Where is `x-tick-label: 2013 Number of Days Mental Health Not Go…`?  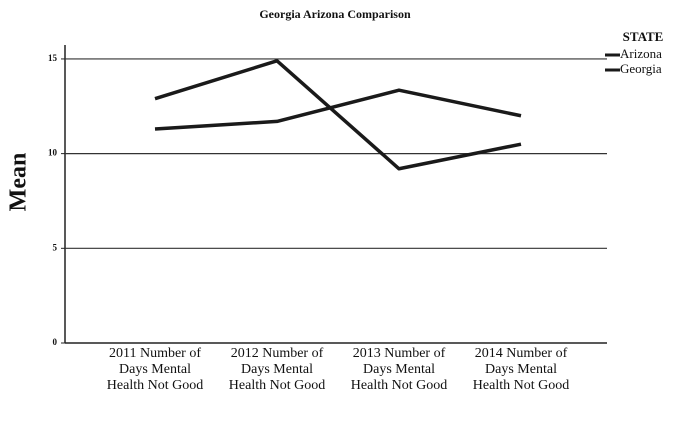
x-tick-label: 2013 Number of Days Mental Health Not Go… is located at coordinates (399, 369).